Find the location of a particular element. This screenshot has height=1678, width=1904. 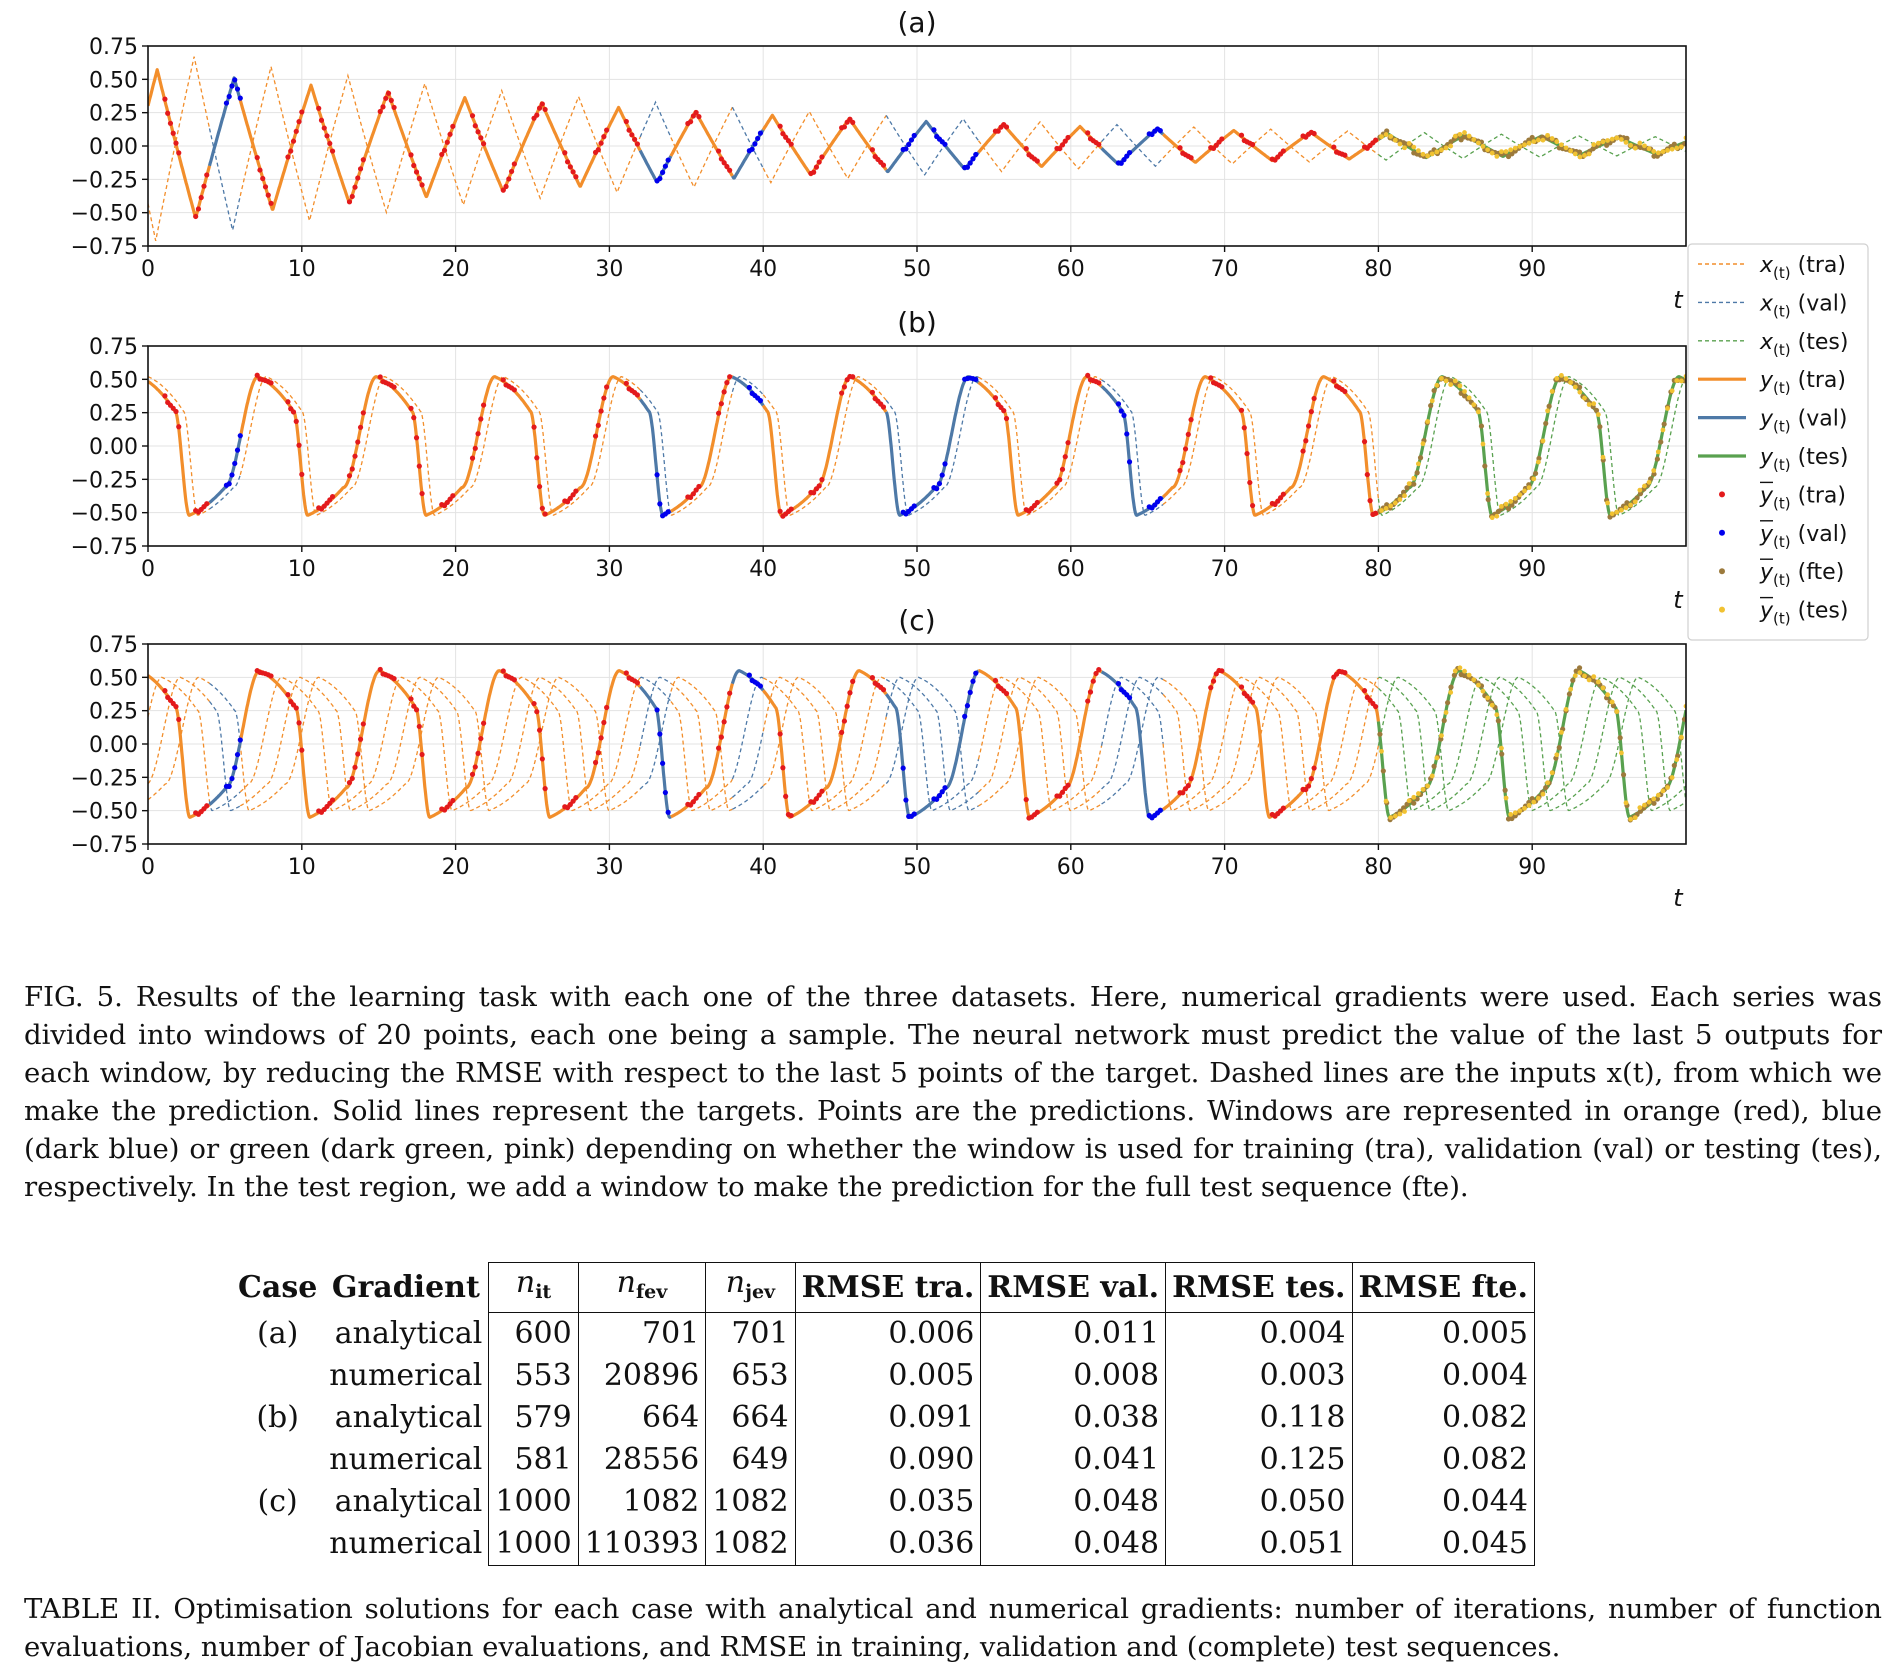

legend-entry: x(t) (val) is located at coordinates (1772, 305).